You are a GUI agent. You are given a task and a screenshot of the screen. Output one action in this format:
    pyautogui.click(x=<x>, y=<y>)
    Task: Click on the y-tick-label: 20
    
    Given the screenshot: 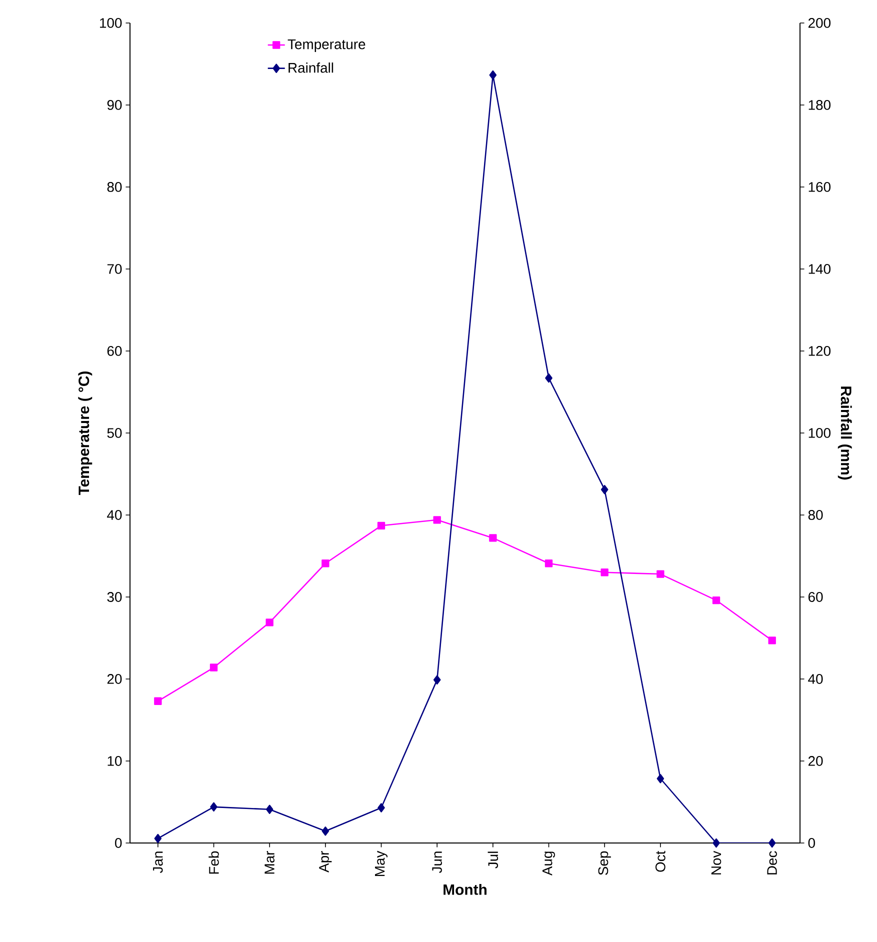 What is the action you would take?
    pyautogui.click(x=114, y=679)
    